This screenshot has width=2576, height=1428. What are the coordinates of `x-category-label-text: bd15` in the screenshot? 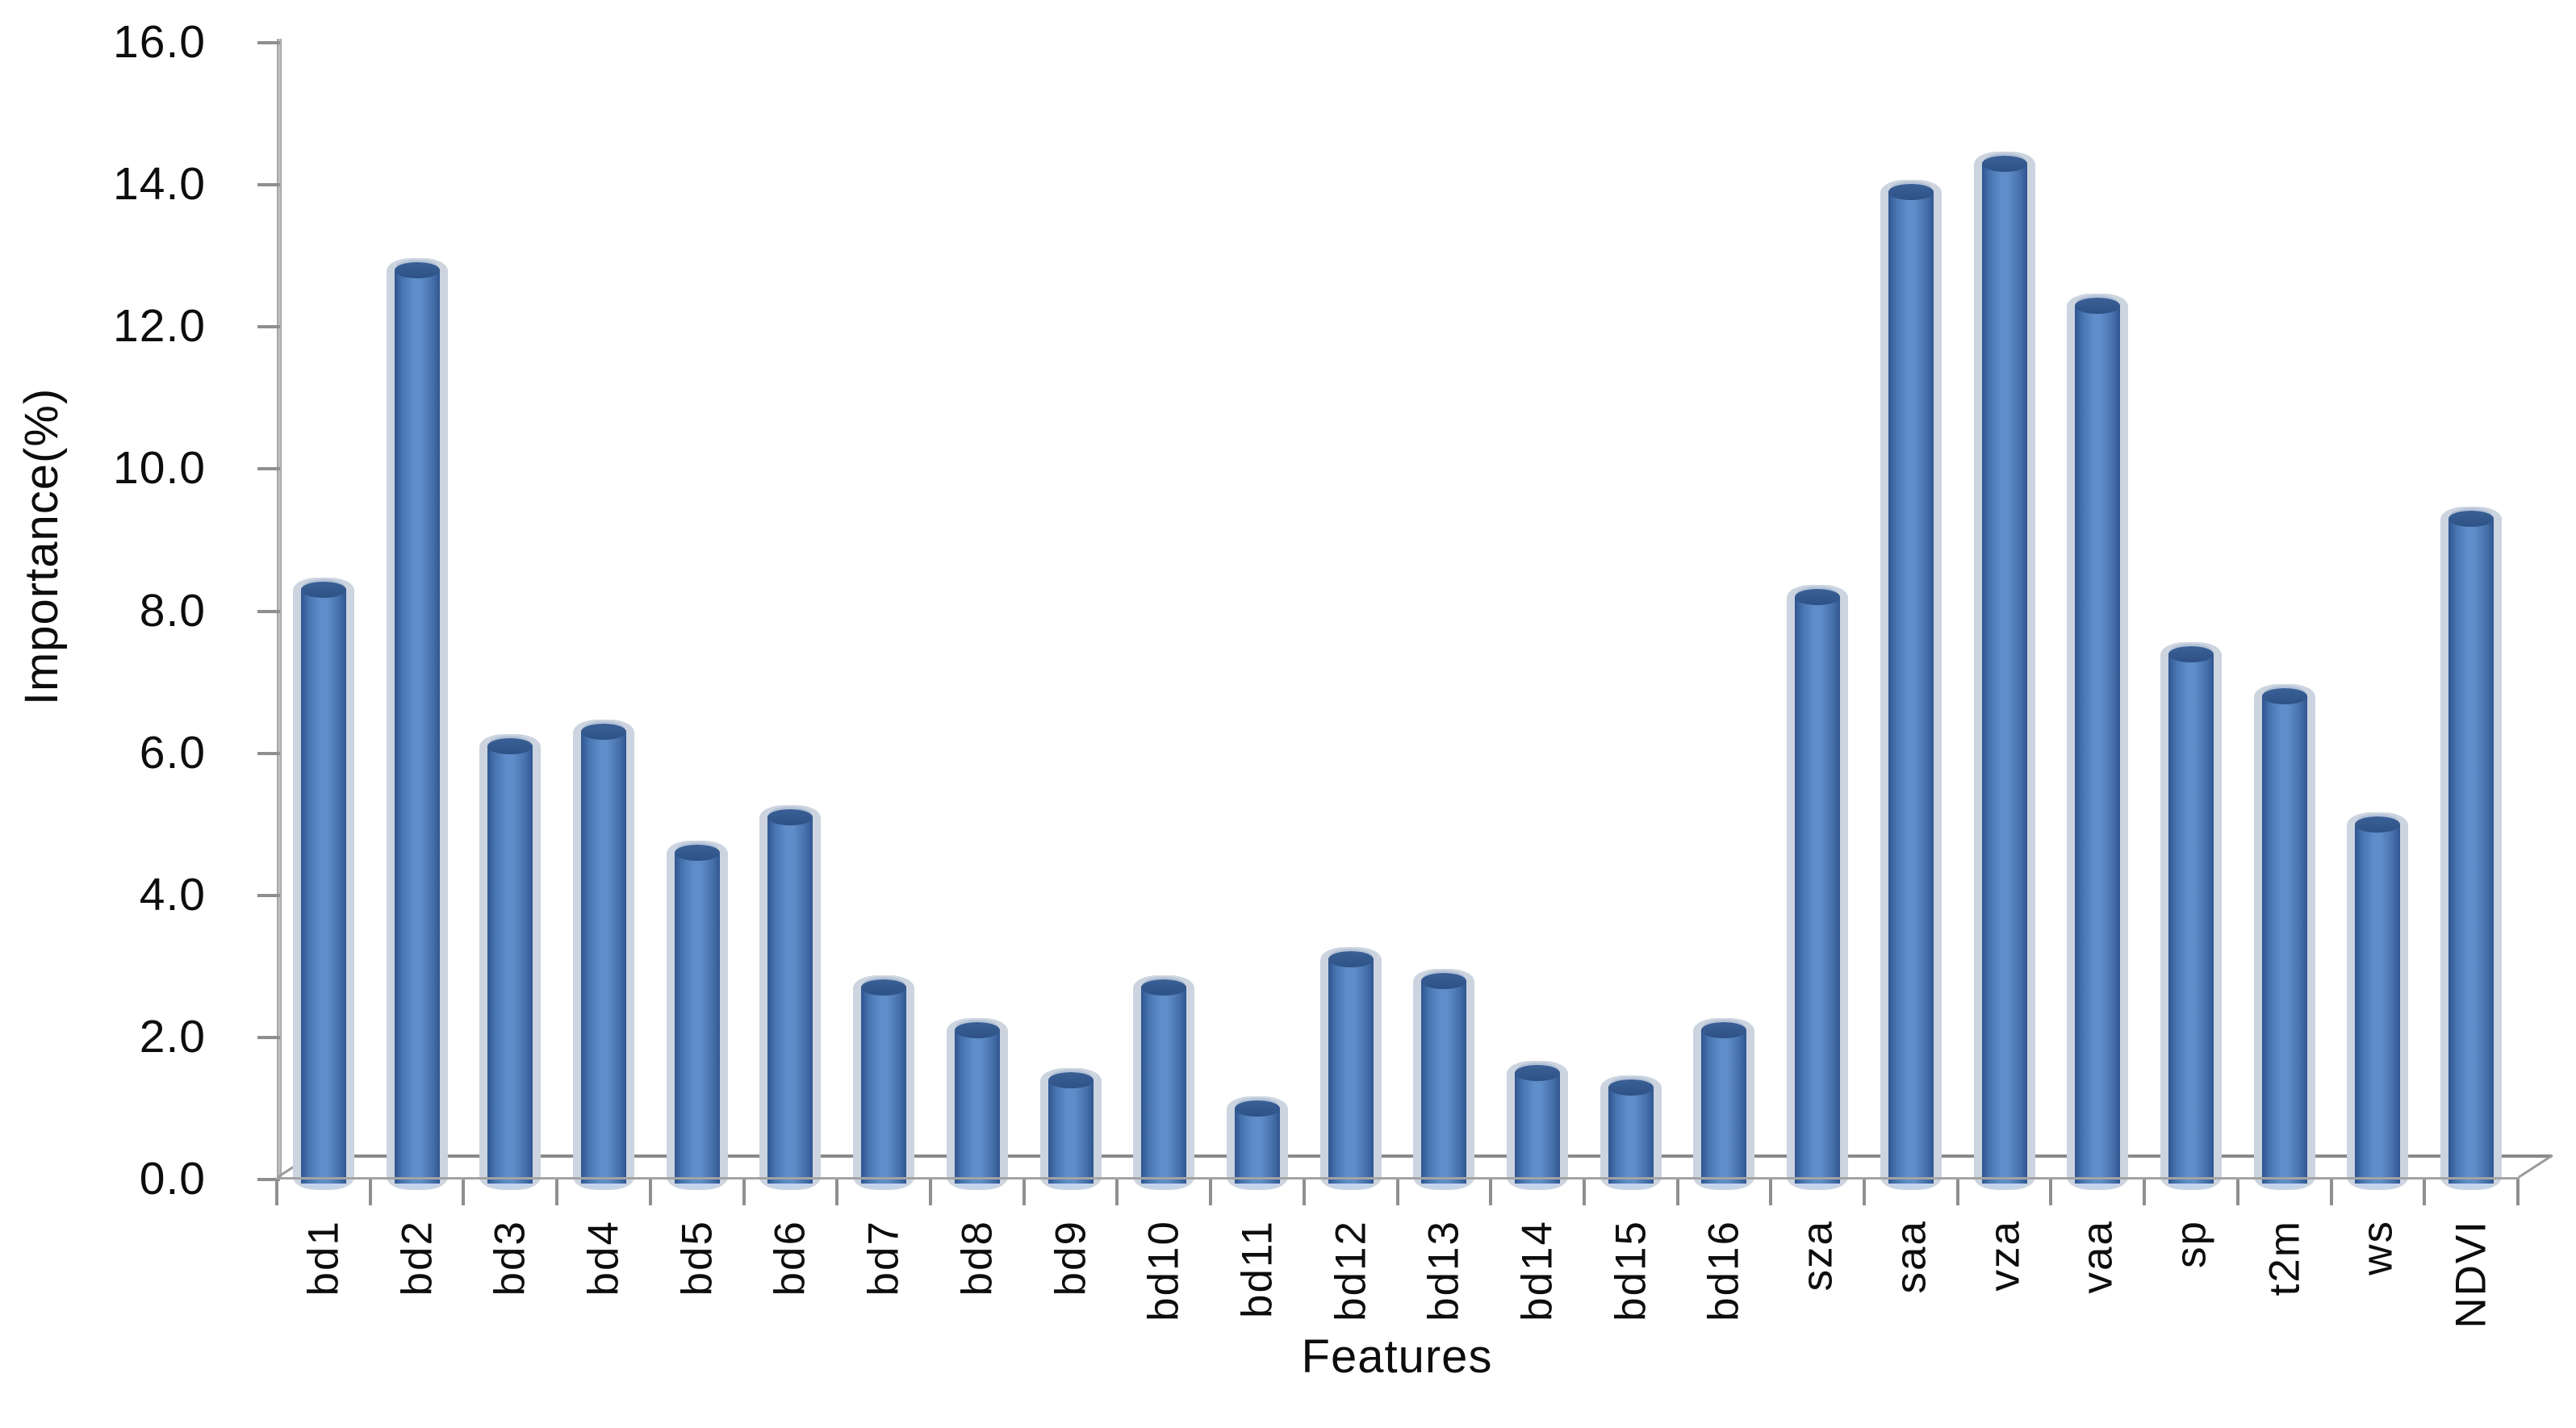 It's located at (1631, 1271).